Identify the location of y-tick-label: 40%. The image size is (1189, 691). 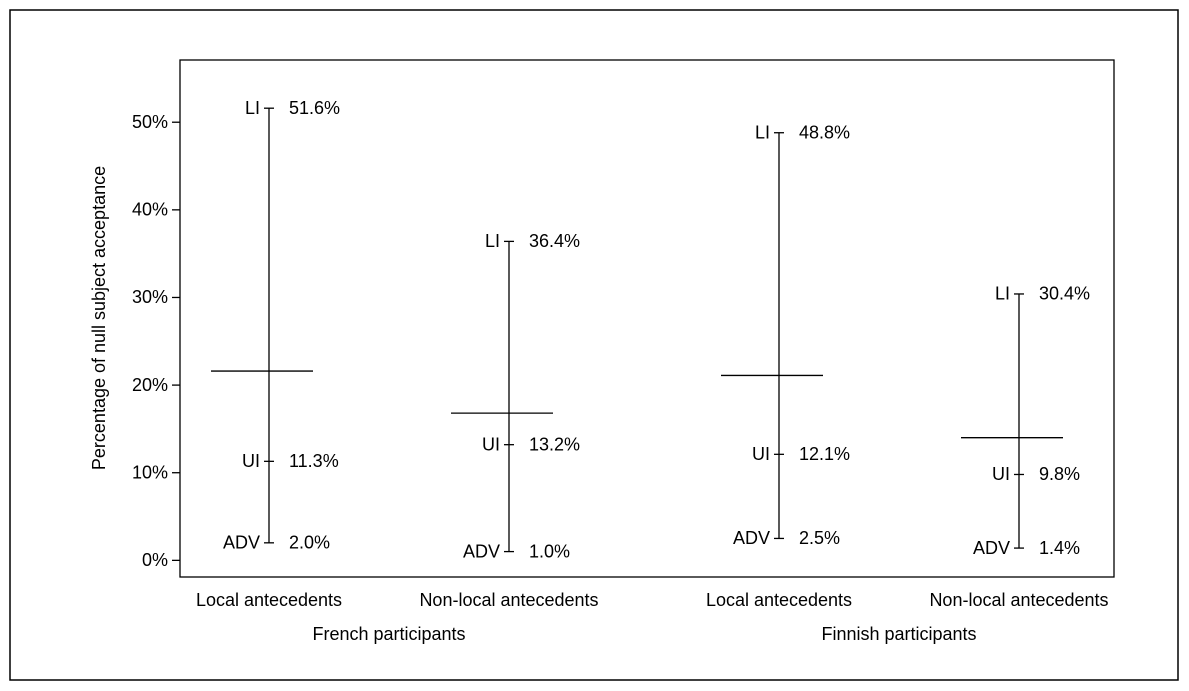
(150, 210).